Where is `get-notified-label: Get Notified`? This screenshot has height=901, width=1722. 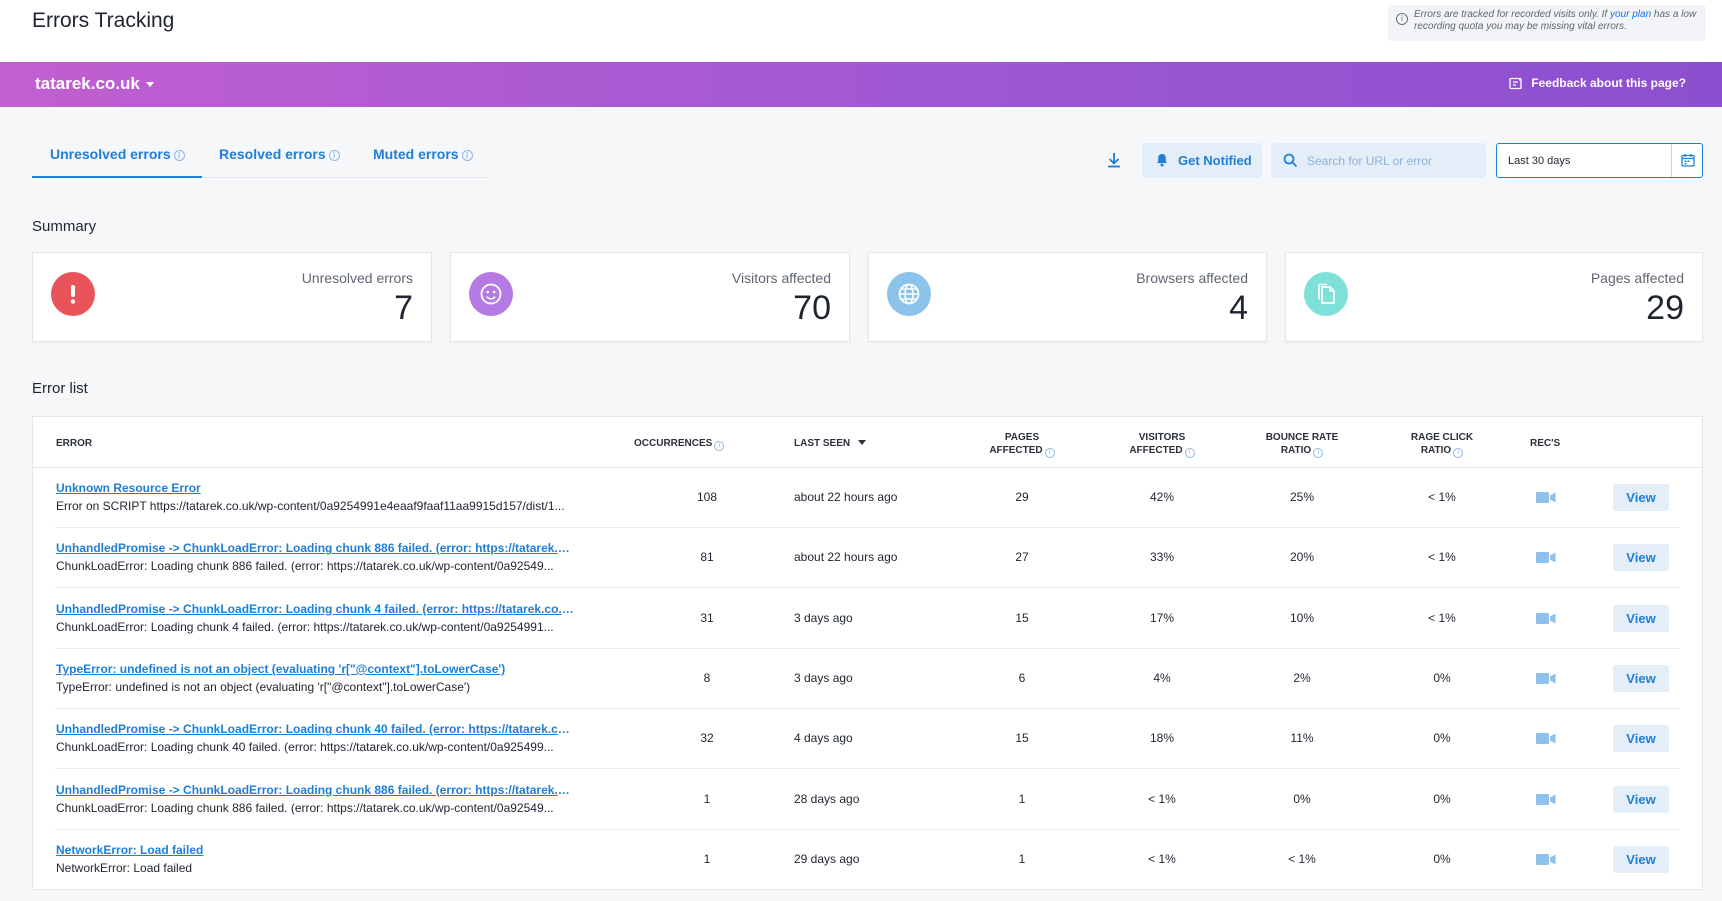
get-notified-label: Get Notified is located at coordinates (1215, 160).